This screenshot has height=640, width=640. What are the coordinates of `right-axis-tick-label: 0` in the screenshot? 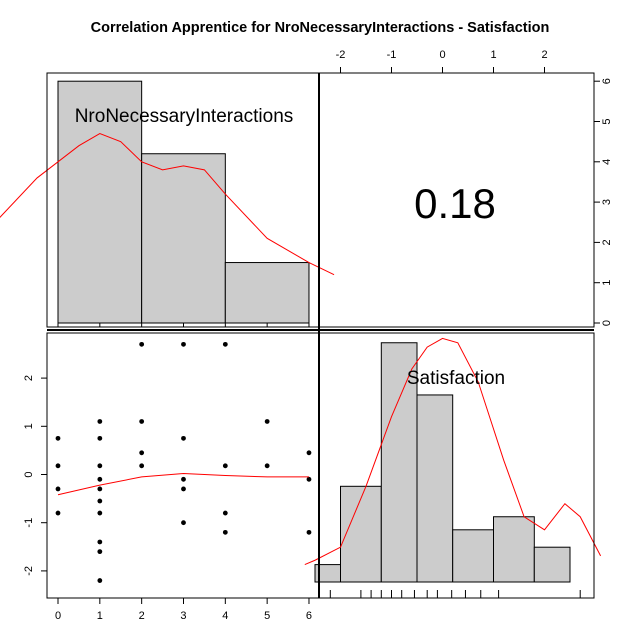 It's located at (607, 323).